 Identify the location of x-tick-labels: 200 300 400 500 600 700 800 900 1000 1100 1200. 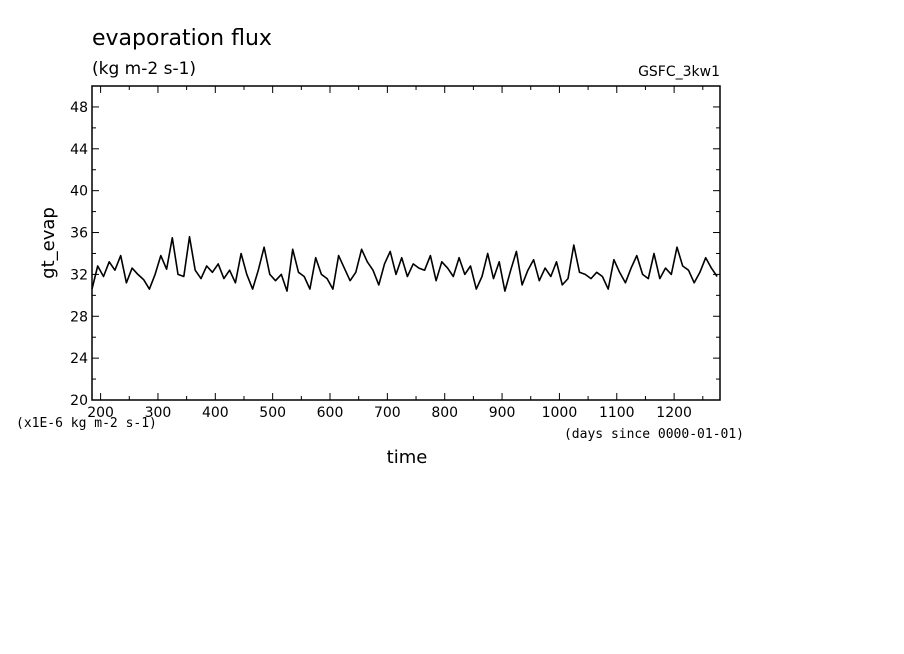
(389, 413).